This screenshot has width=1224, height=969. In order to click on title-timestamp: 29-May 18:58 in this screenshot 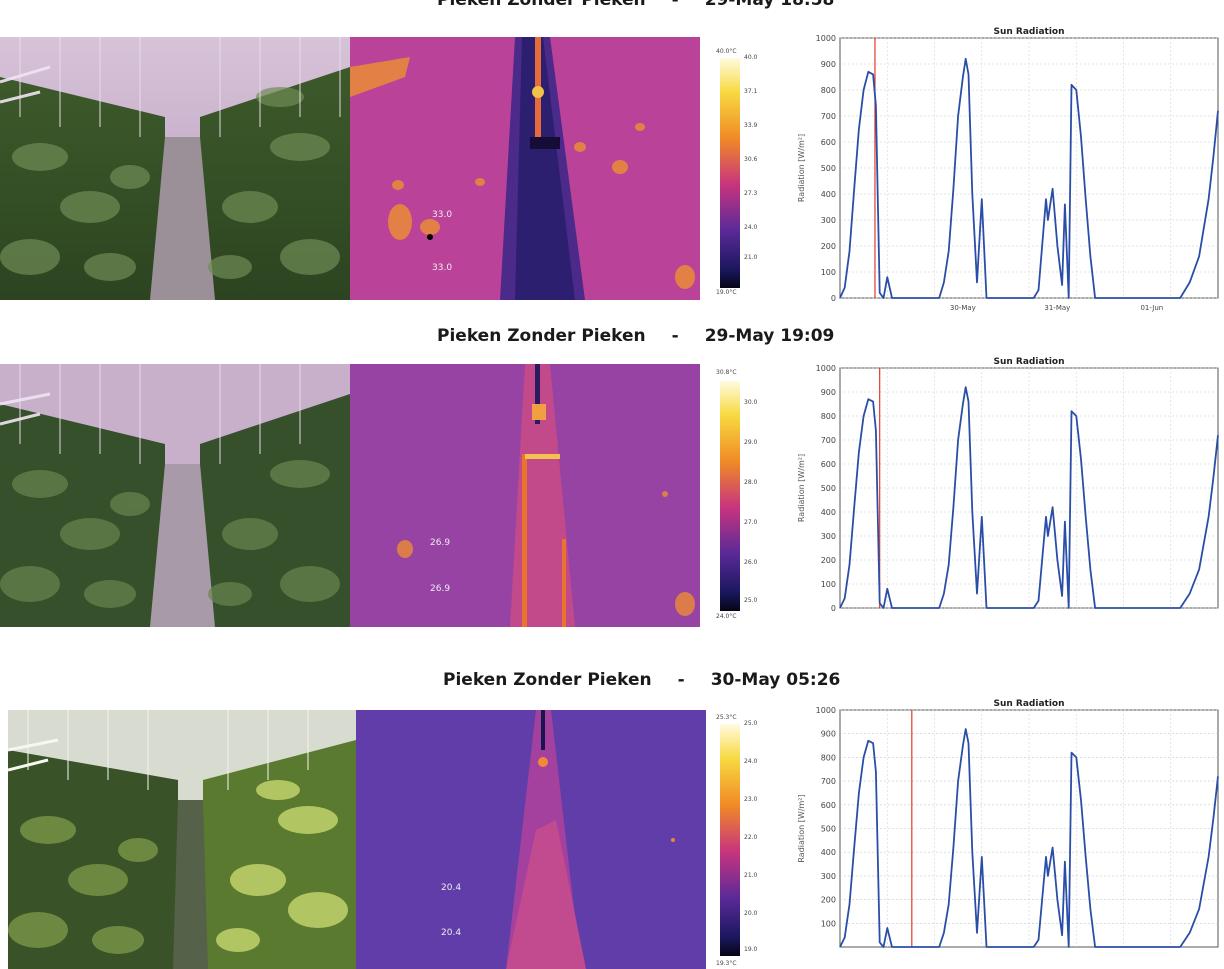, I will do `click(770, 5)`.